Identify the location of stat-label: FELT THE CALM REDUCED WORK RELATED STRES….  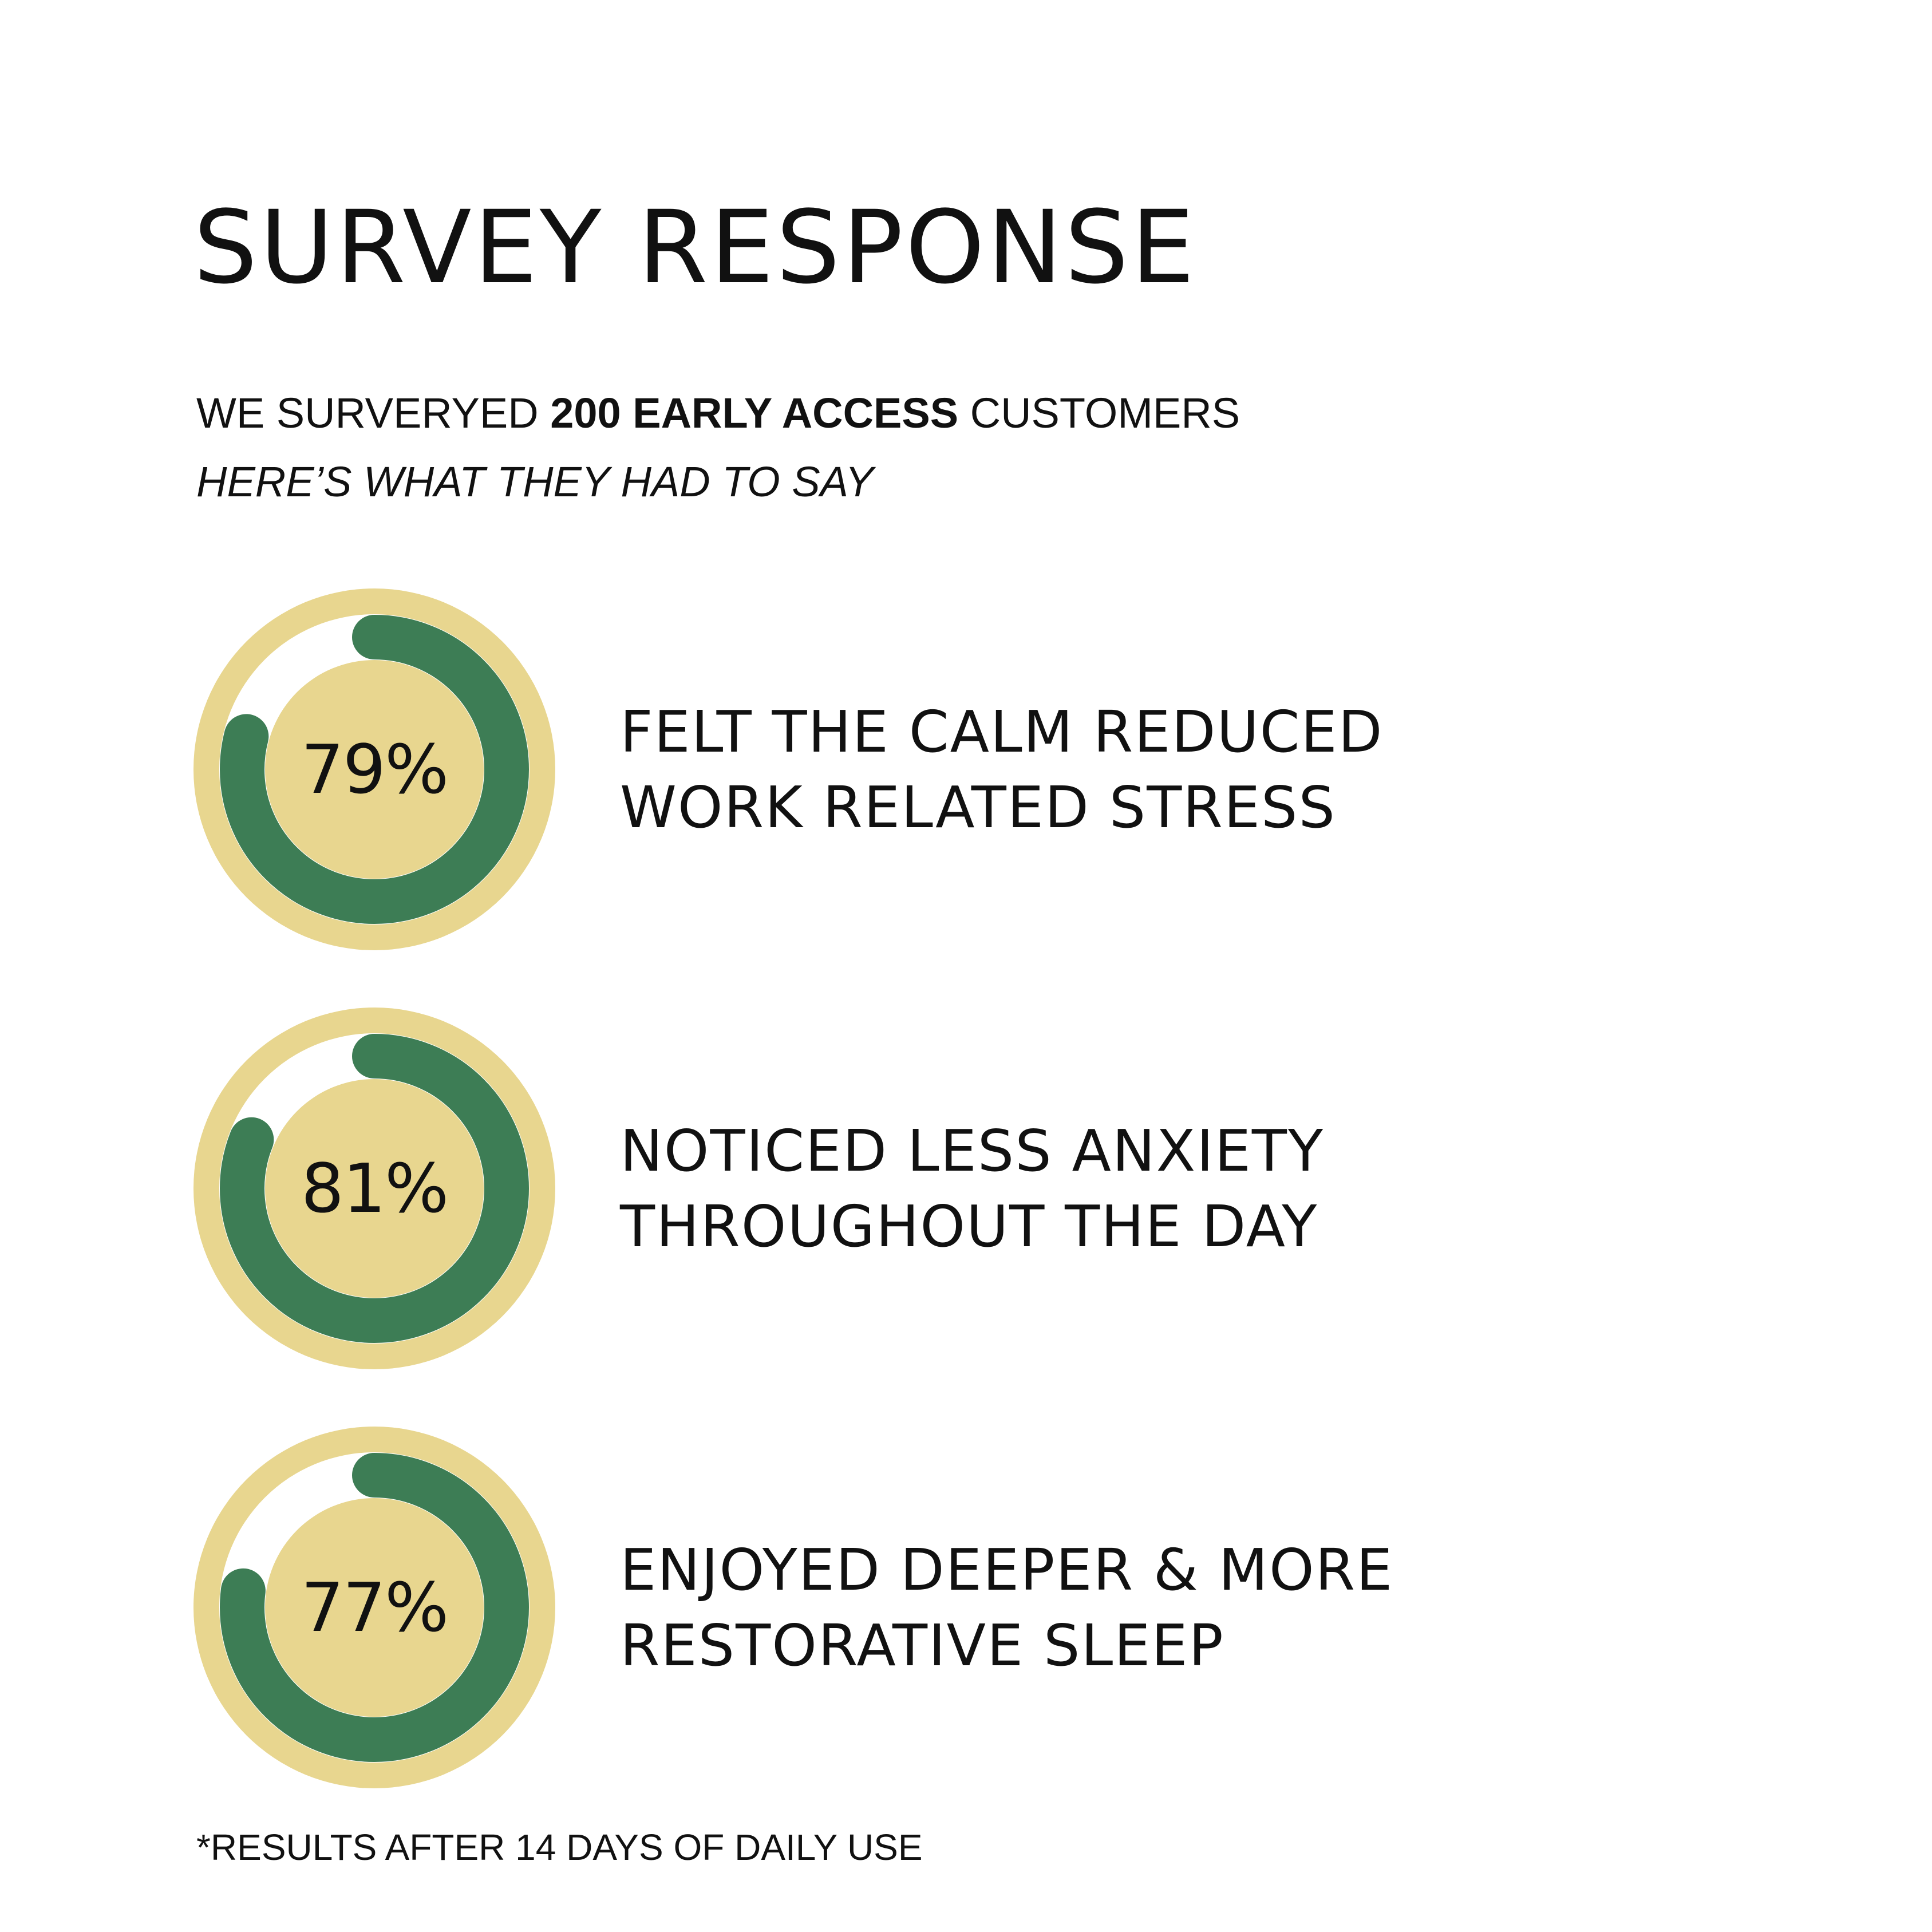
(1002, 770).